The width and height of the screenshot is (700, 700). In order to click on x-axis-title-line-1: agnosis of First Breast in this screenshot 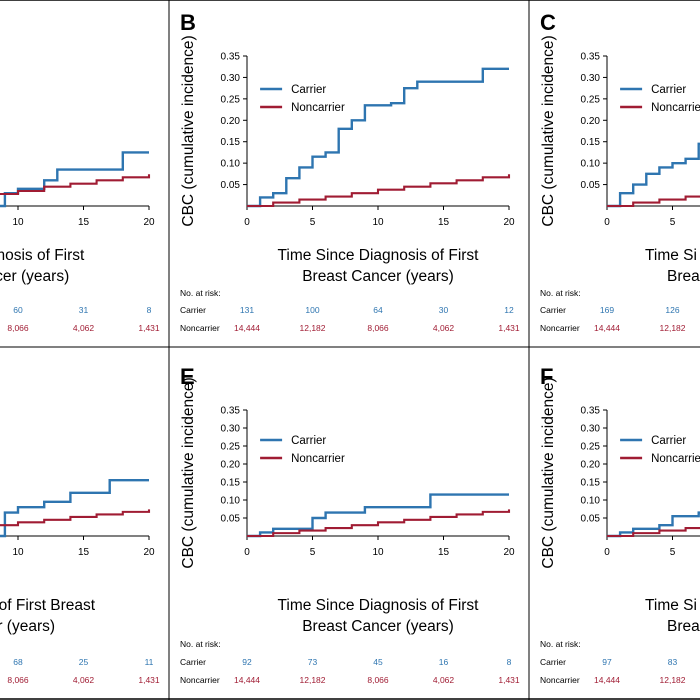, I will do `click(48, 605)`.